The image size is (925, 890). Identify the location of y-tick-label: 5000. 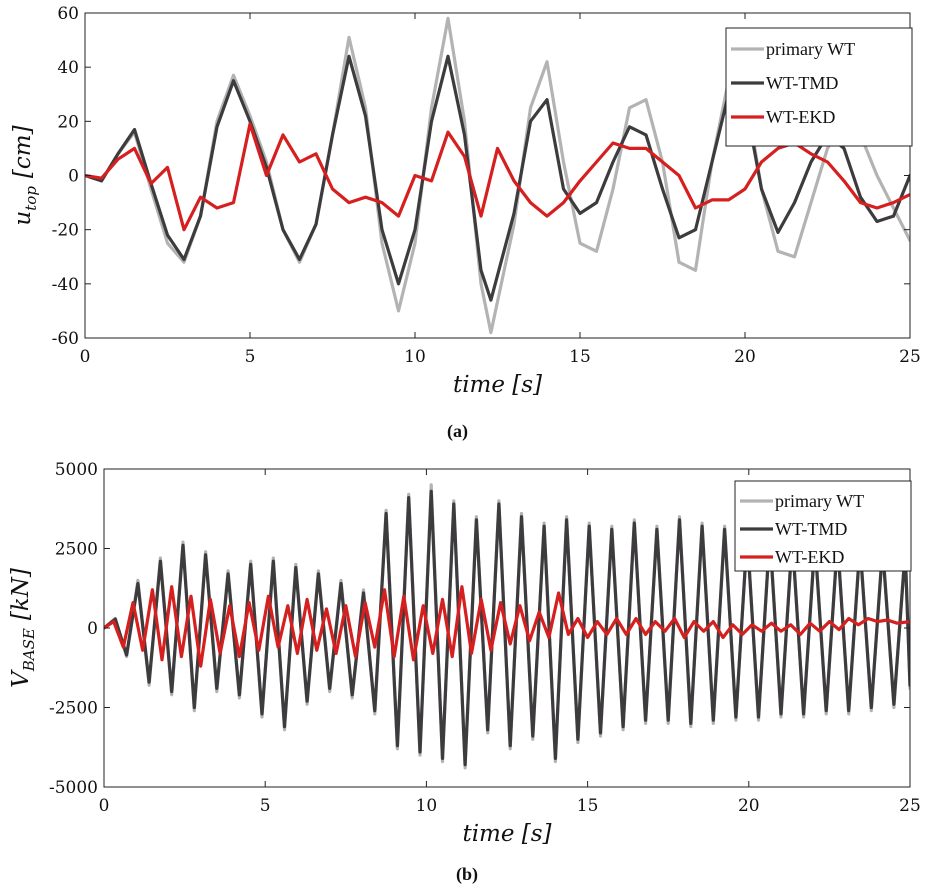
(76, 470).